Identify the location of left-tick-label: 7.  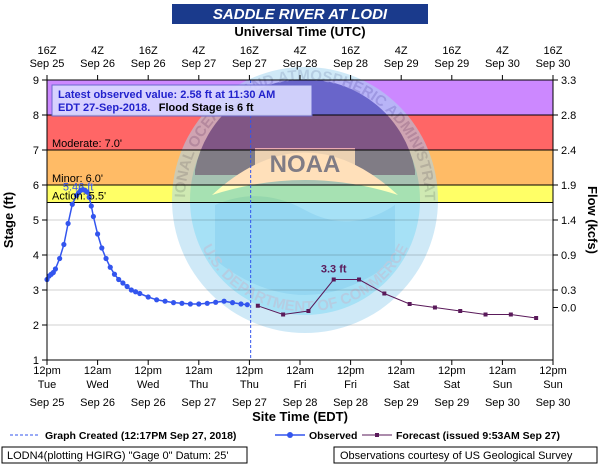
(36, 151).